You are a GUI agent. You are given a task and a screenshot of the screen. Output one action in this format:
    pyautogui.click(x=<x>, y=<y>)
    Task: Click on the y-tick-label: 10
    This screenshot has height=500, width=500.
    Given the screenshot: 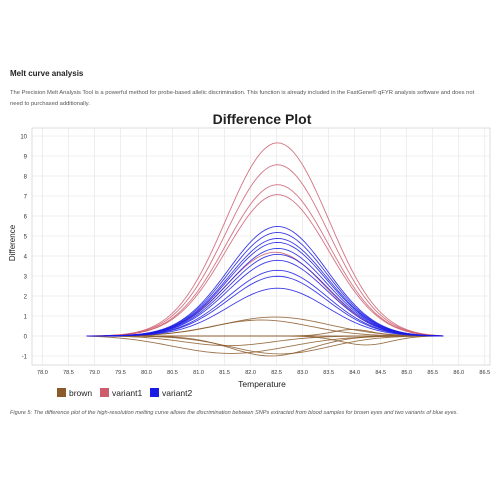 What is the action you would take?
    pyautogui.click(x=23, y=138)
    